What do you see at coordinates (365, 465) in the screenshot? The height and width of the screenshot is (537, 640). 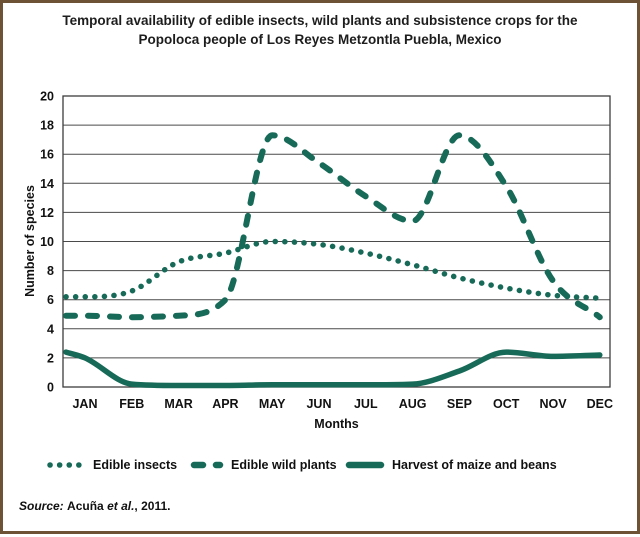 I see `solid-line-icon` at bounding box center [365, 465].